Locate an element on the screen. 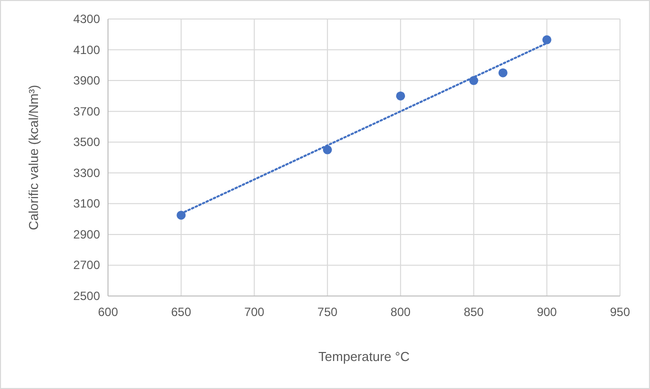 The height and width of the screenshot is (389, 650). y-tick-label: 4300 is located at coordinates (86, 19).